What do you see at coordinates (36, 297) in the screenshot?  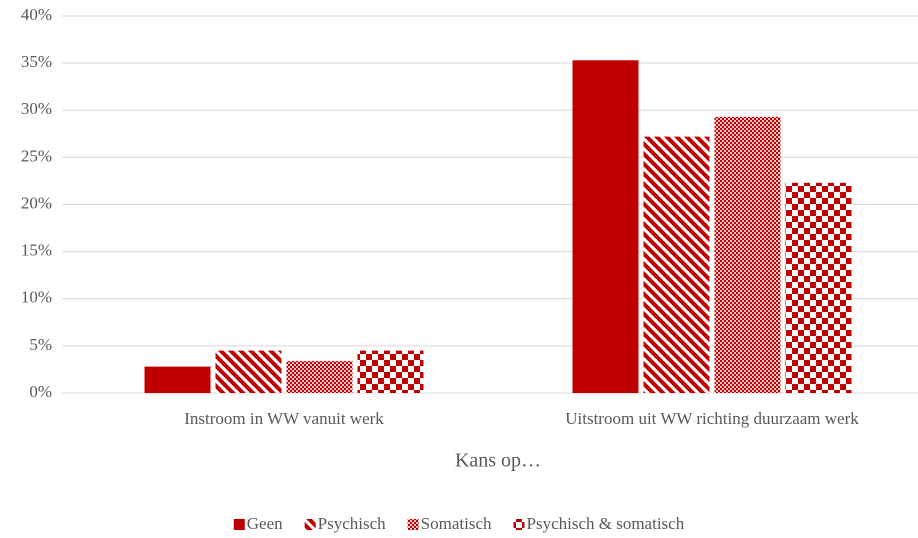 I see `y-tick-label: 10%` at bounding box center [36, 297].